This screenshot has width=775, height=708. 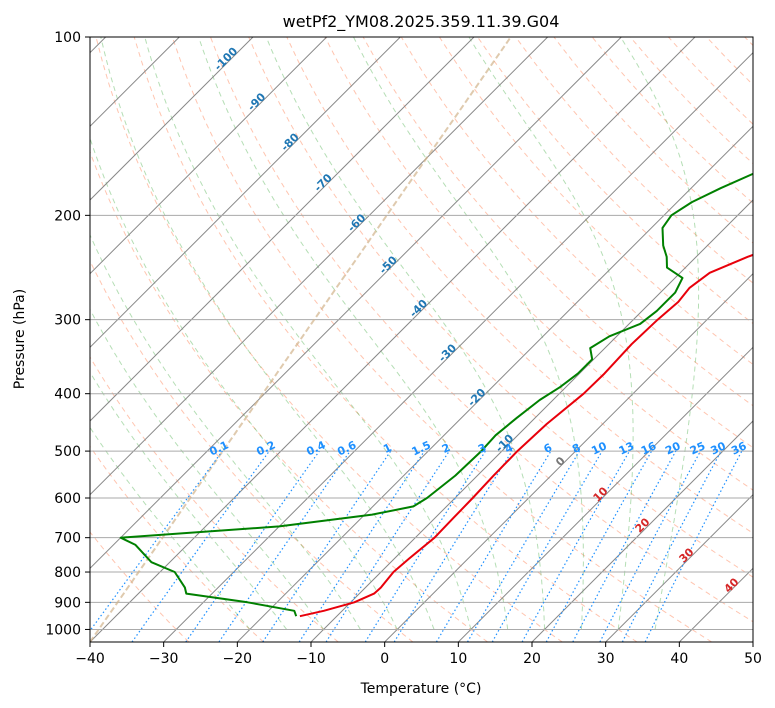 What do you see at coordinates (649, 448) in the screenshot?
I see `mixing-ratio-label: 16` at bounding box center [649, 448].